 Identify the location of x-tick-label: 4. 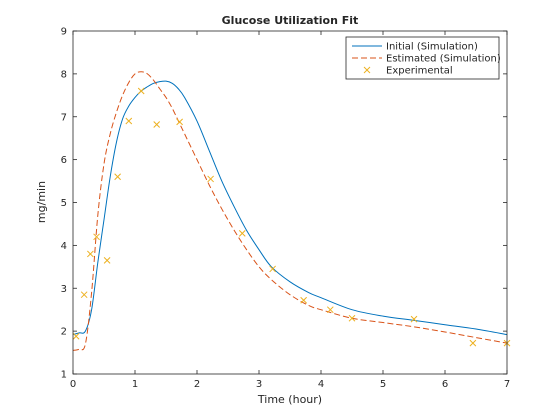
(321, 384).